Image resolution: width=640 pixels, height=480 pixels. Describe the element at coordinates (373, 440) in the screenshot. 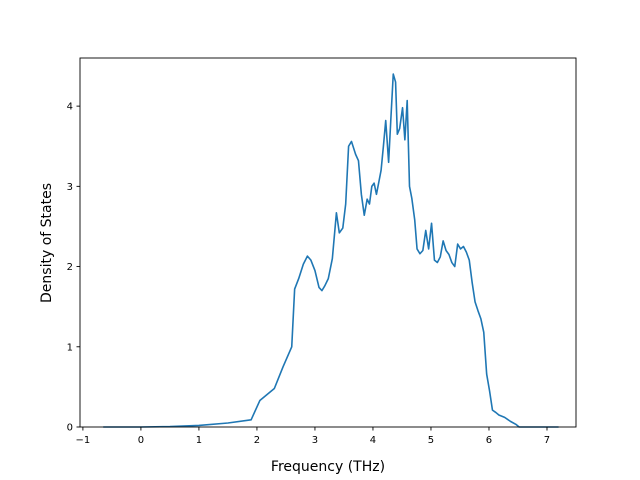

I see `x-tick-label: 4` at that location.